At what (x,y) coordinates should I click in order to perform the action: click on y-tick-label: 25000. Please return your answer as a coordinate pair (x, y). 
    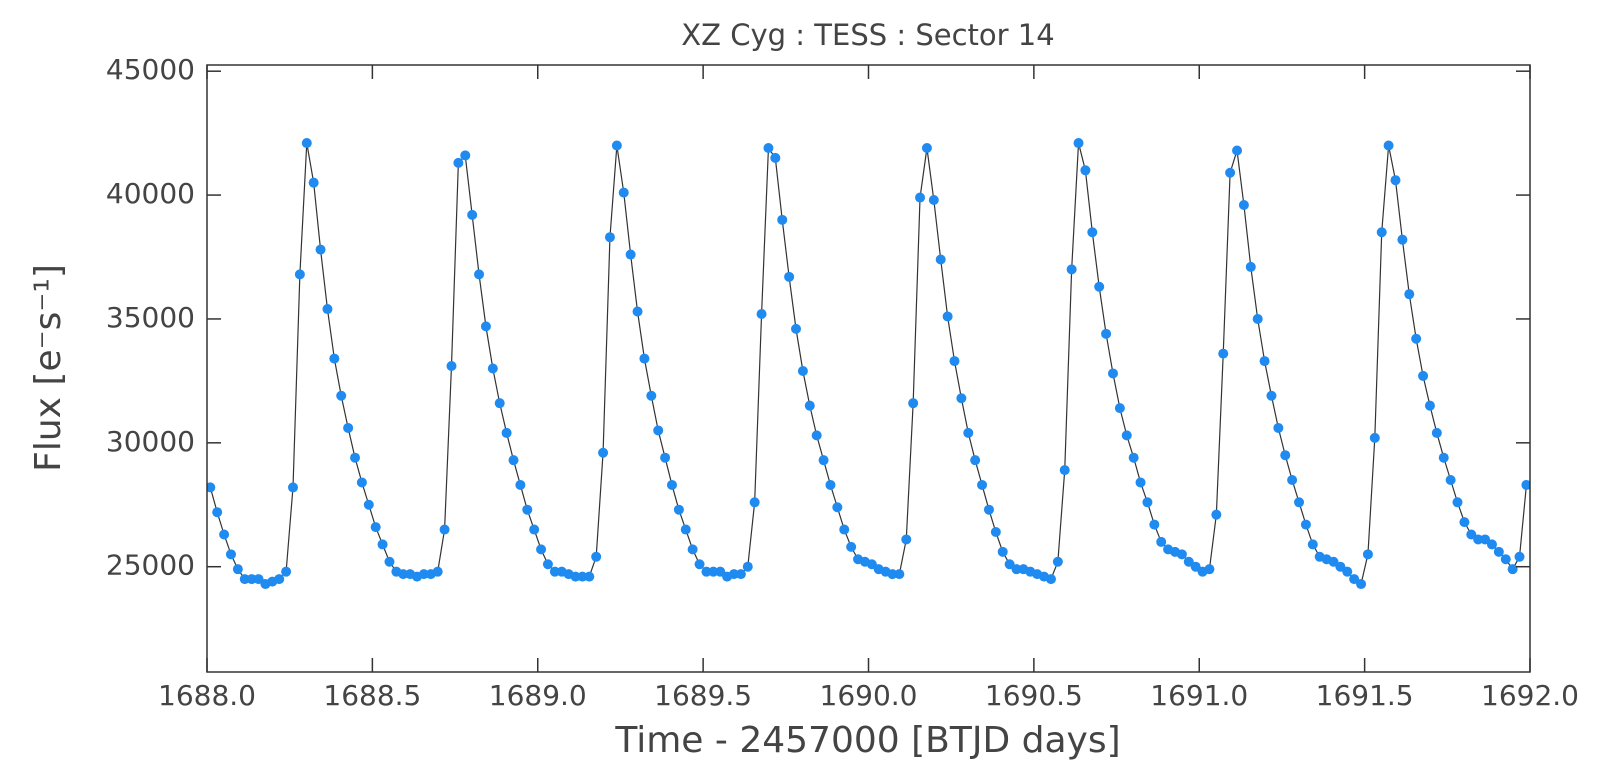
    Looking at the image, I should click on (150, 565).